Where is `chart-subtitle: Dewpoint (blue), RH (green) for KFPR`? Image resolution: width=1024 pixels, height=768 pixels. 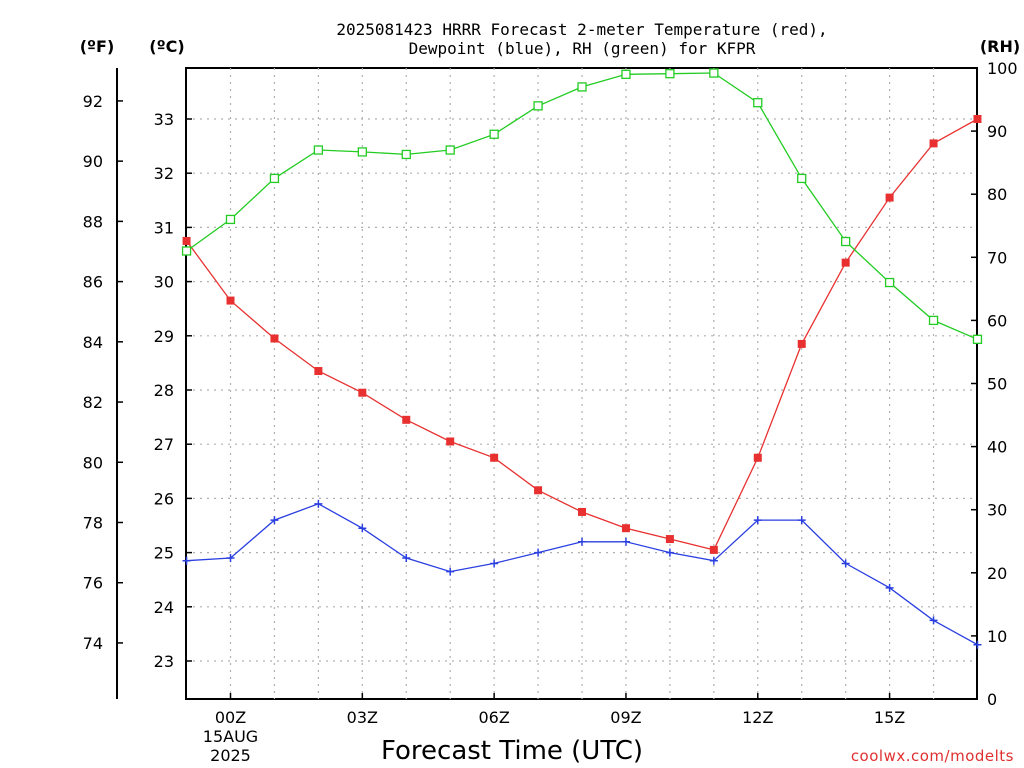
chart-subtitle: Dewpoint (blue), RH (green) for KFPR is located at coordinates (582, 48).